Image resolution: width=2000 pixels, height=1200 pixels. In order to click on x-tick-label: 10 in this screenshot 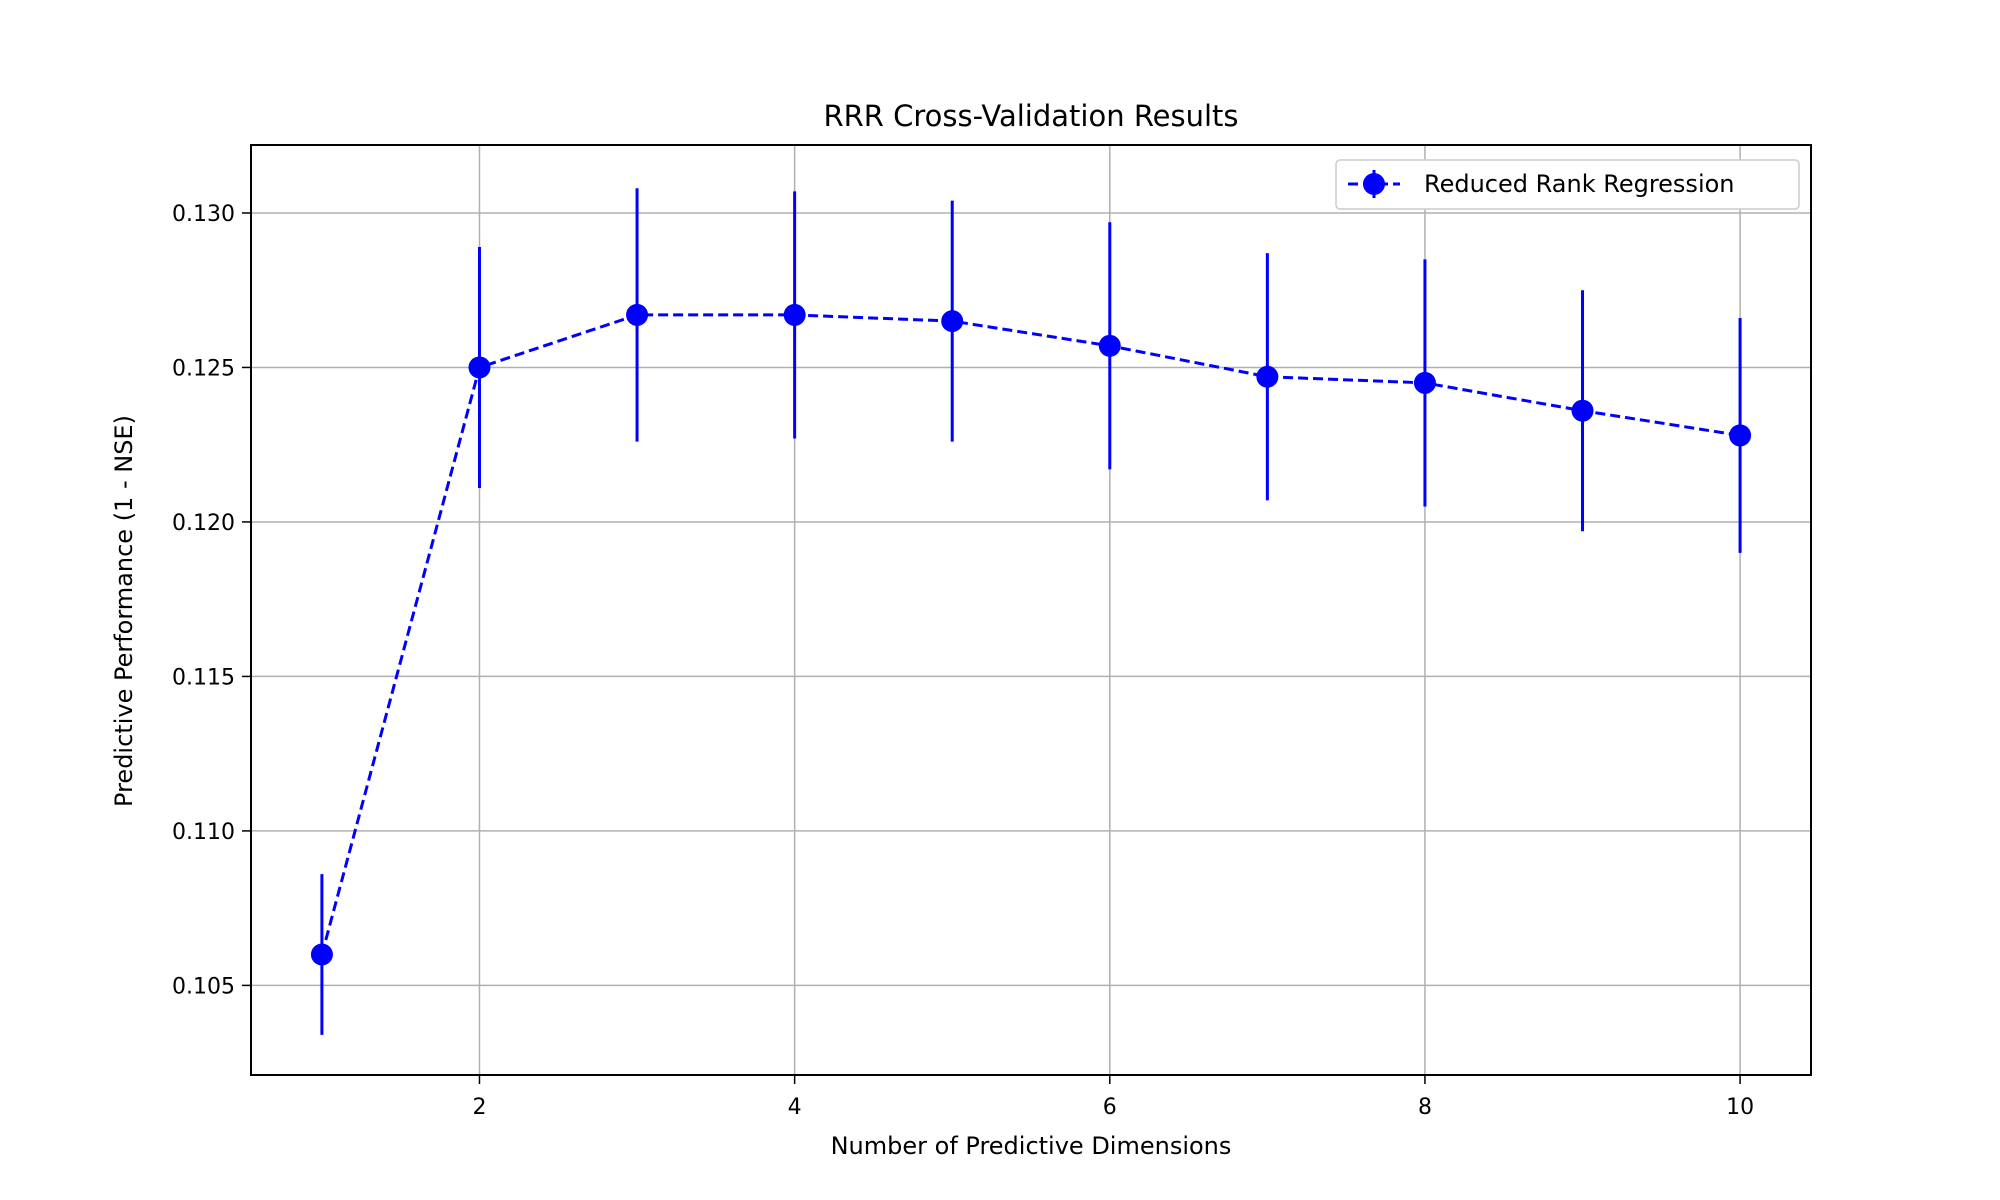, I will do `click(1740, 1107)`.